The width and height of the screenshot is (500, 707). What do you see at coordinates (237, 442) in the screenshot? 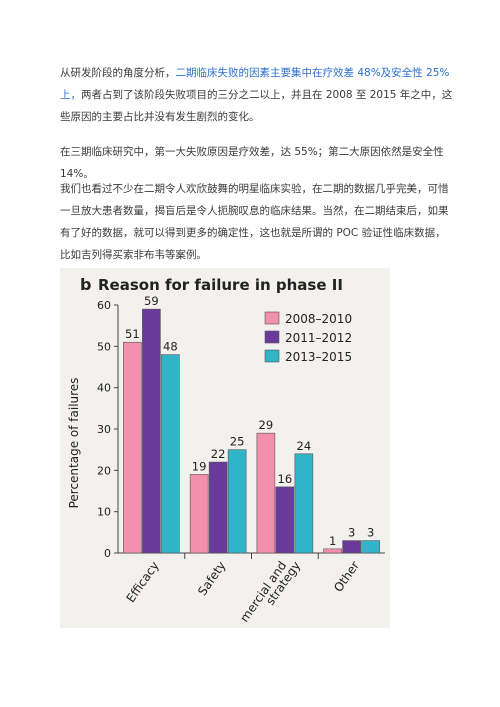
I see `bar-value-label: 25` at bounding box center [237, 442].